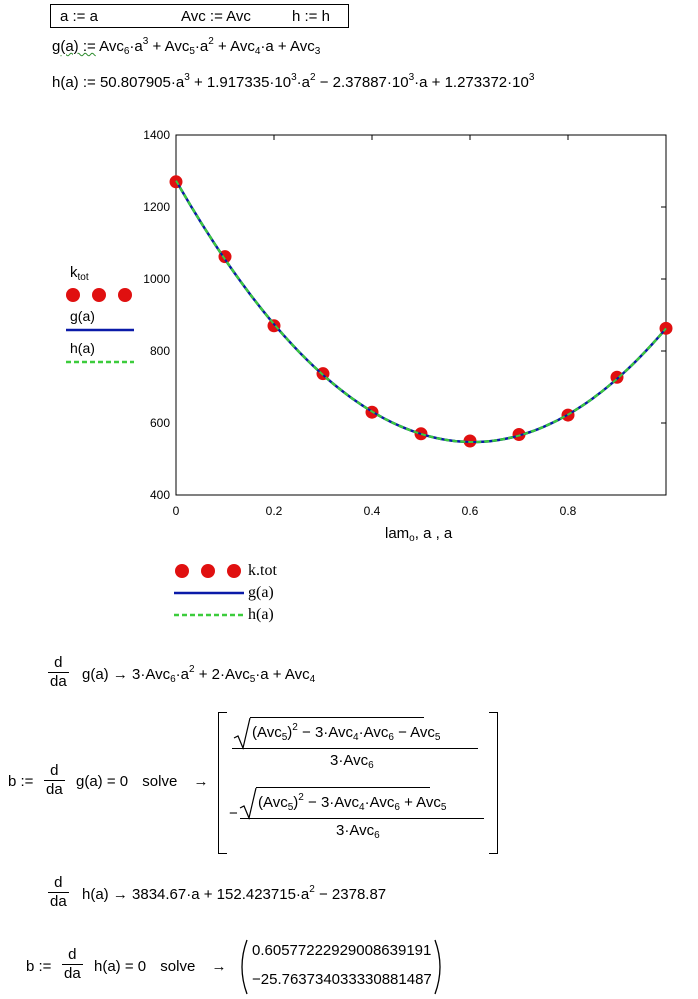  I want to click on x-tick-label: 0.6, so click(470, 511).